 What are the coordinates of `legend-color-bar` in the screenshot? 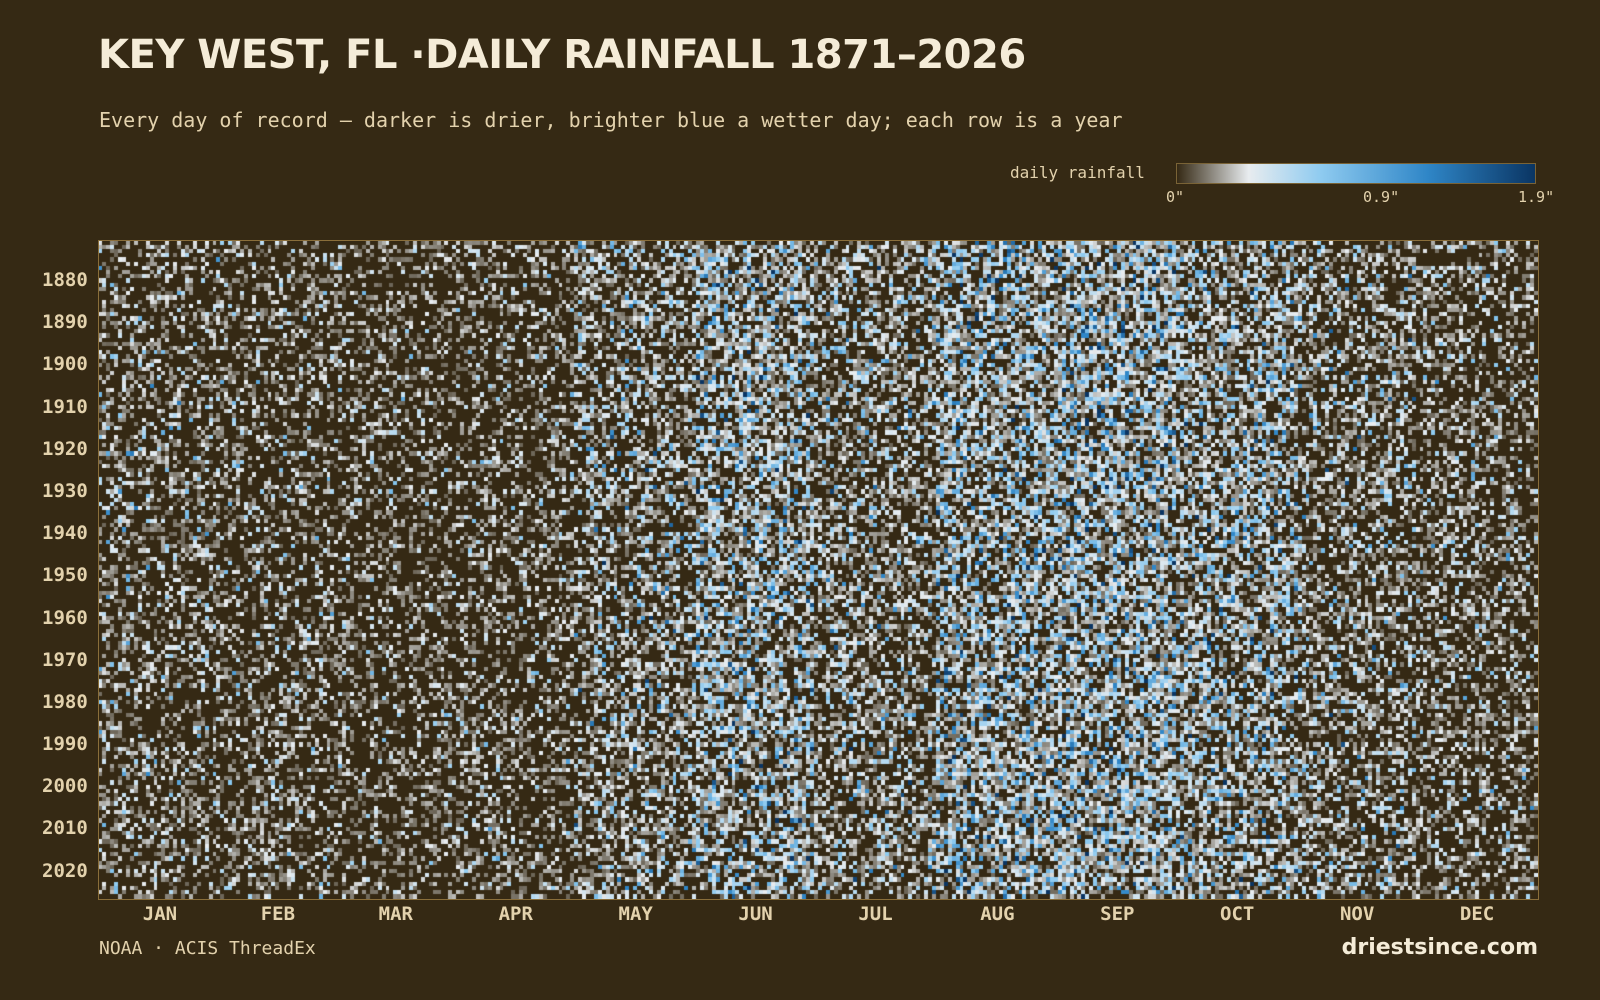 It's located at (1356, 173).